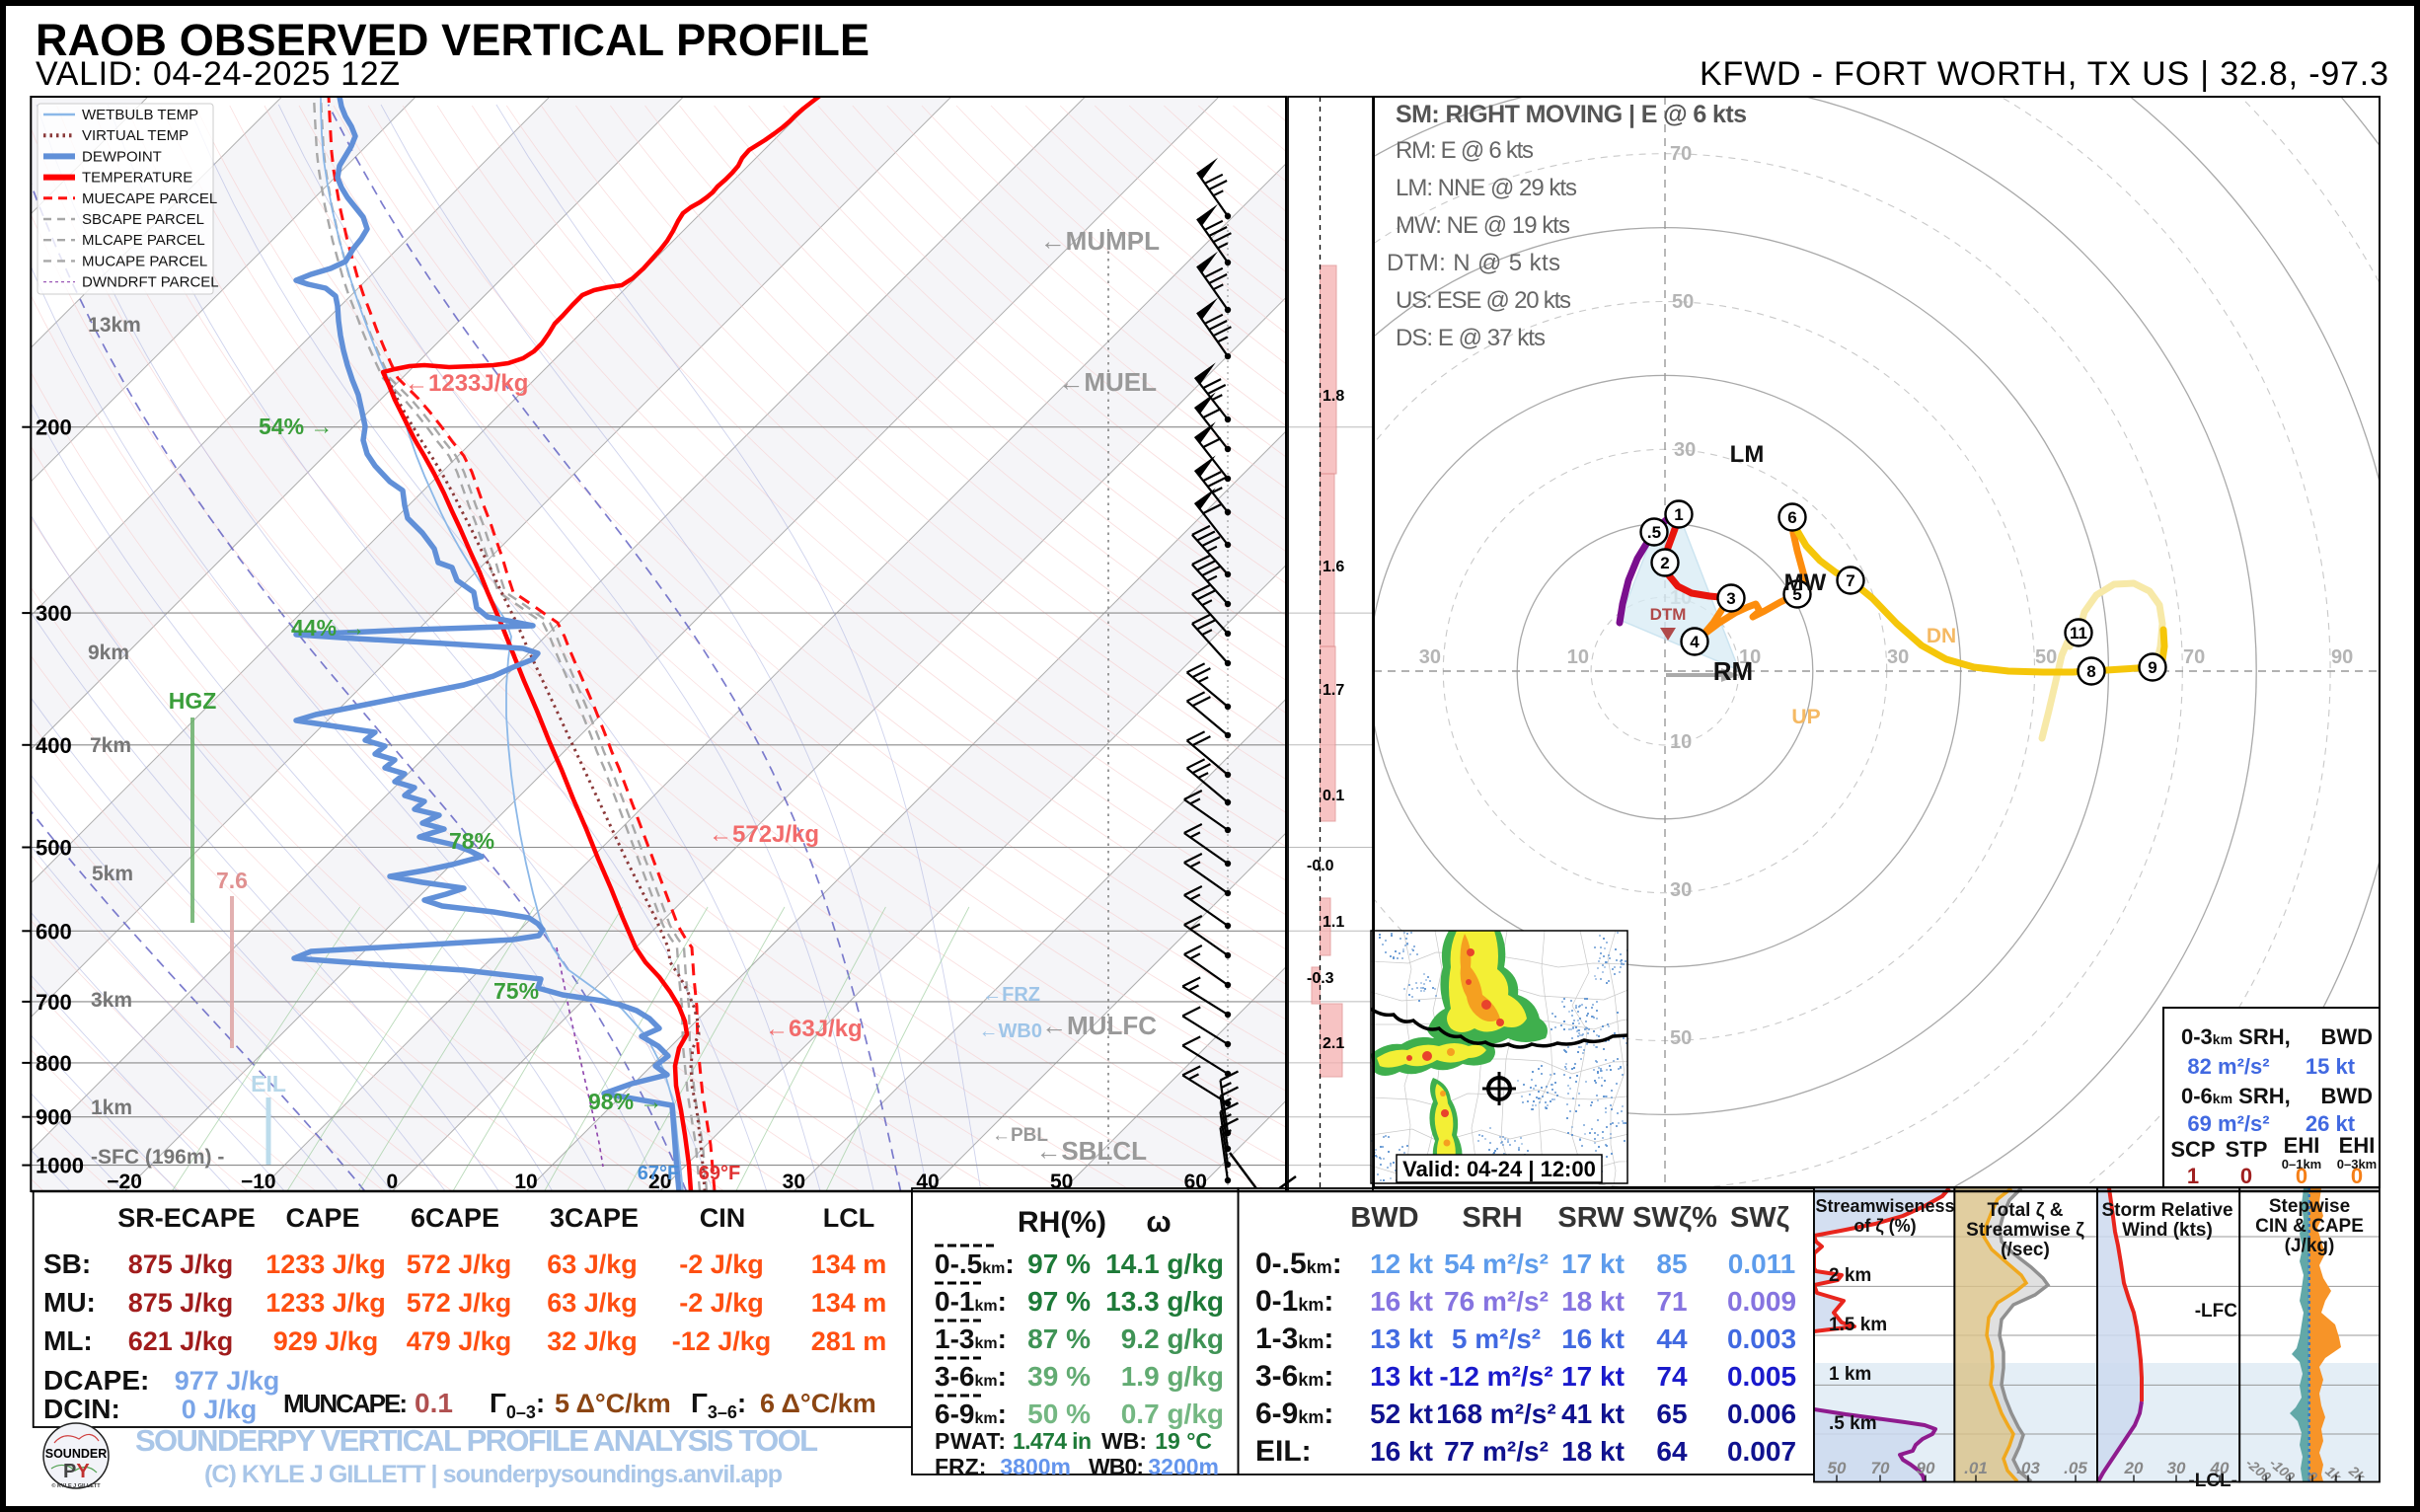 This screenshot has width=2420, height=1512. Describe the element at coordinates (1486, 188) in the screenshot. I see `svg-text: LM: NNE @ 29 kts` at that location.